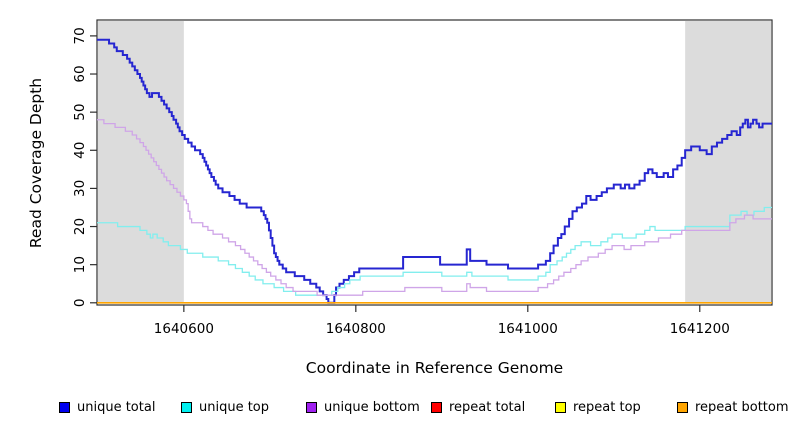 This screenshot has width=792, height=432. I want to click on legend-label: unique total, so click(116, 407).